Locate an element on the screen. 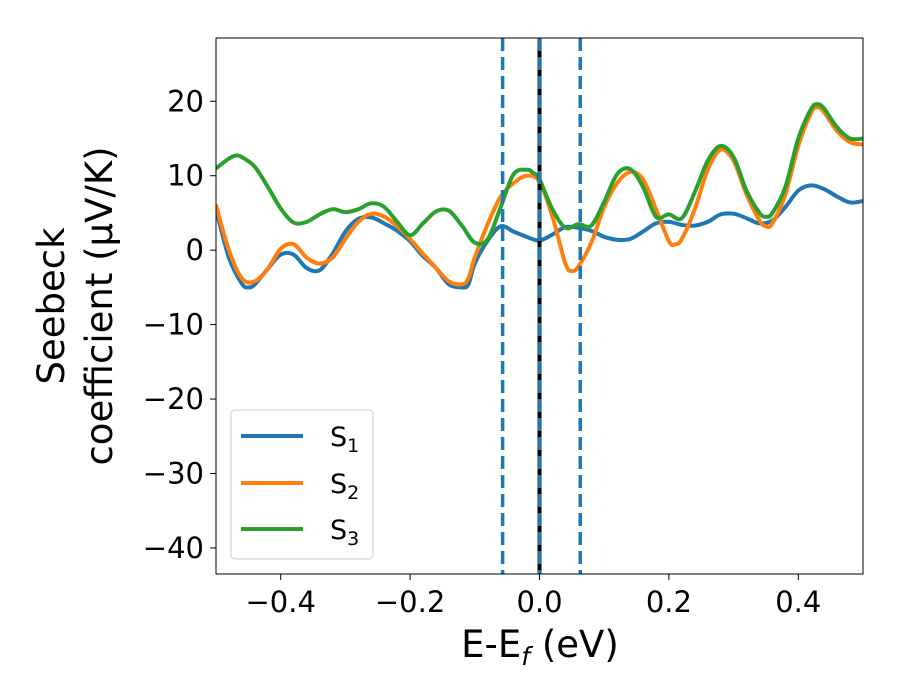 The height and width of the screenshot is (700, 900). y-tick-label: 0 is located at coordinates (195, 250).